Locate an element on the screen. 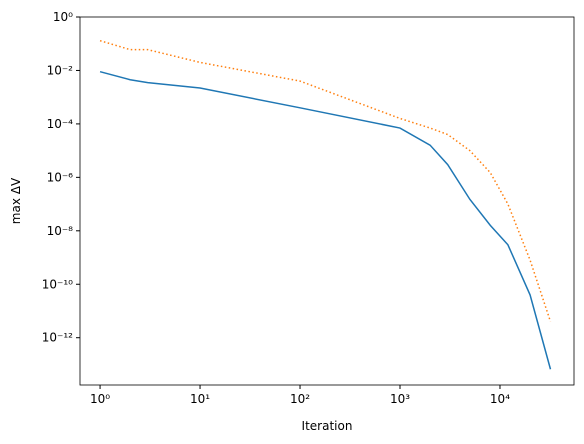 The width and height of the screenshot is (584, 444). y-axis-label: max ΔV is located at coordinates (16, 200).